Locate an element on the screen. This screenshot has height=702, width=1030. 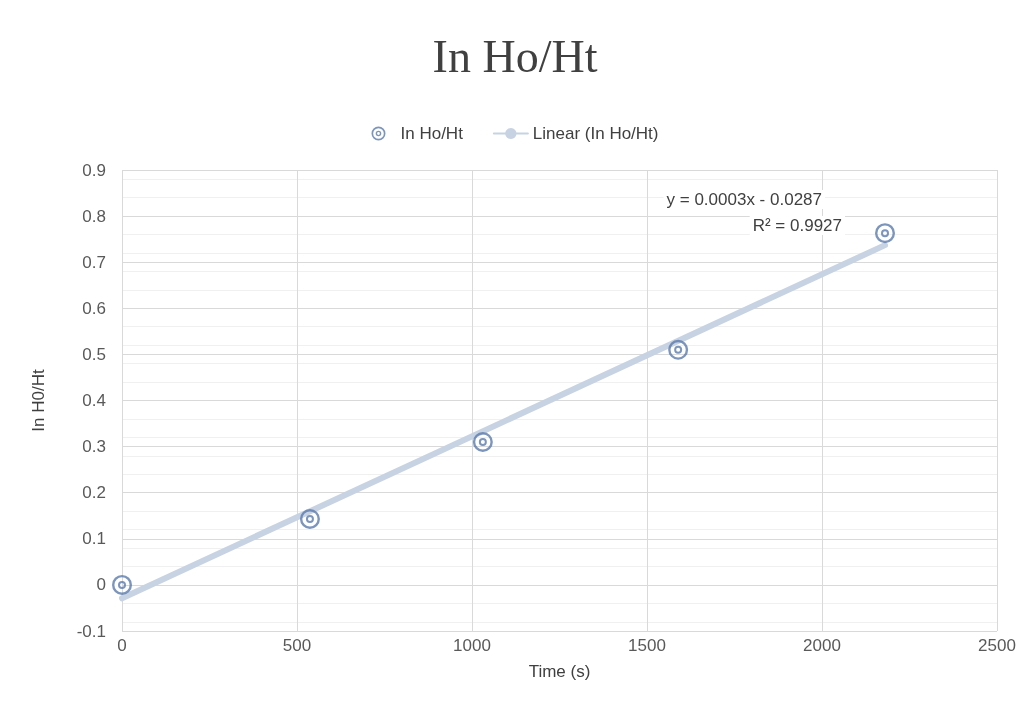
y-tick-label: 0.1 is located at coordinates (94, 539).